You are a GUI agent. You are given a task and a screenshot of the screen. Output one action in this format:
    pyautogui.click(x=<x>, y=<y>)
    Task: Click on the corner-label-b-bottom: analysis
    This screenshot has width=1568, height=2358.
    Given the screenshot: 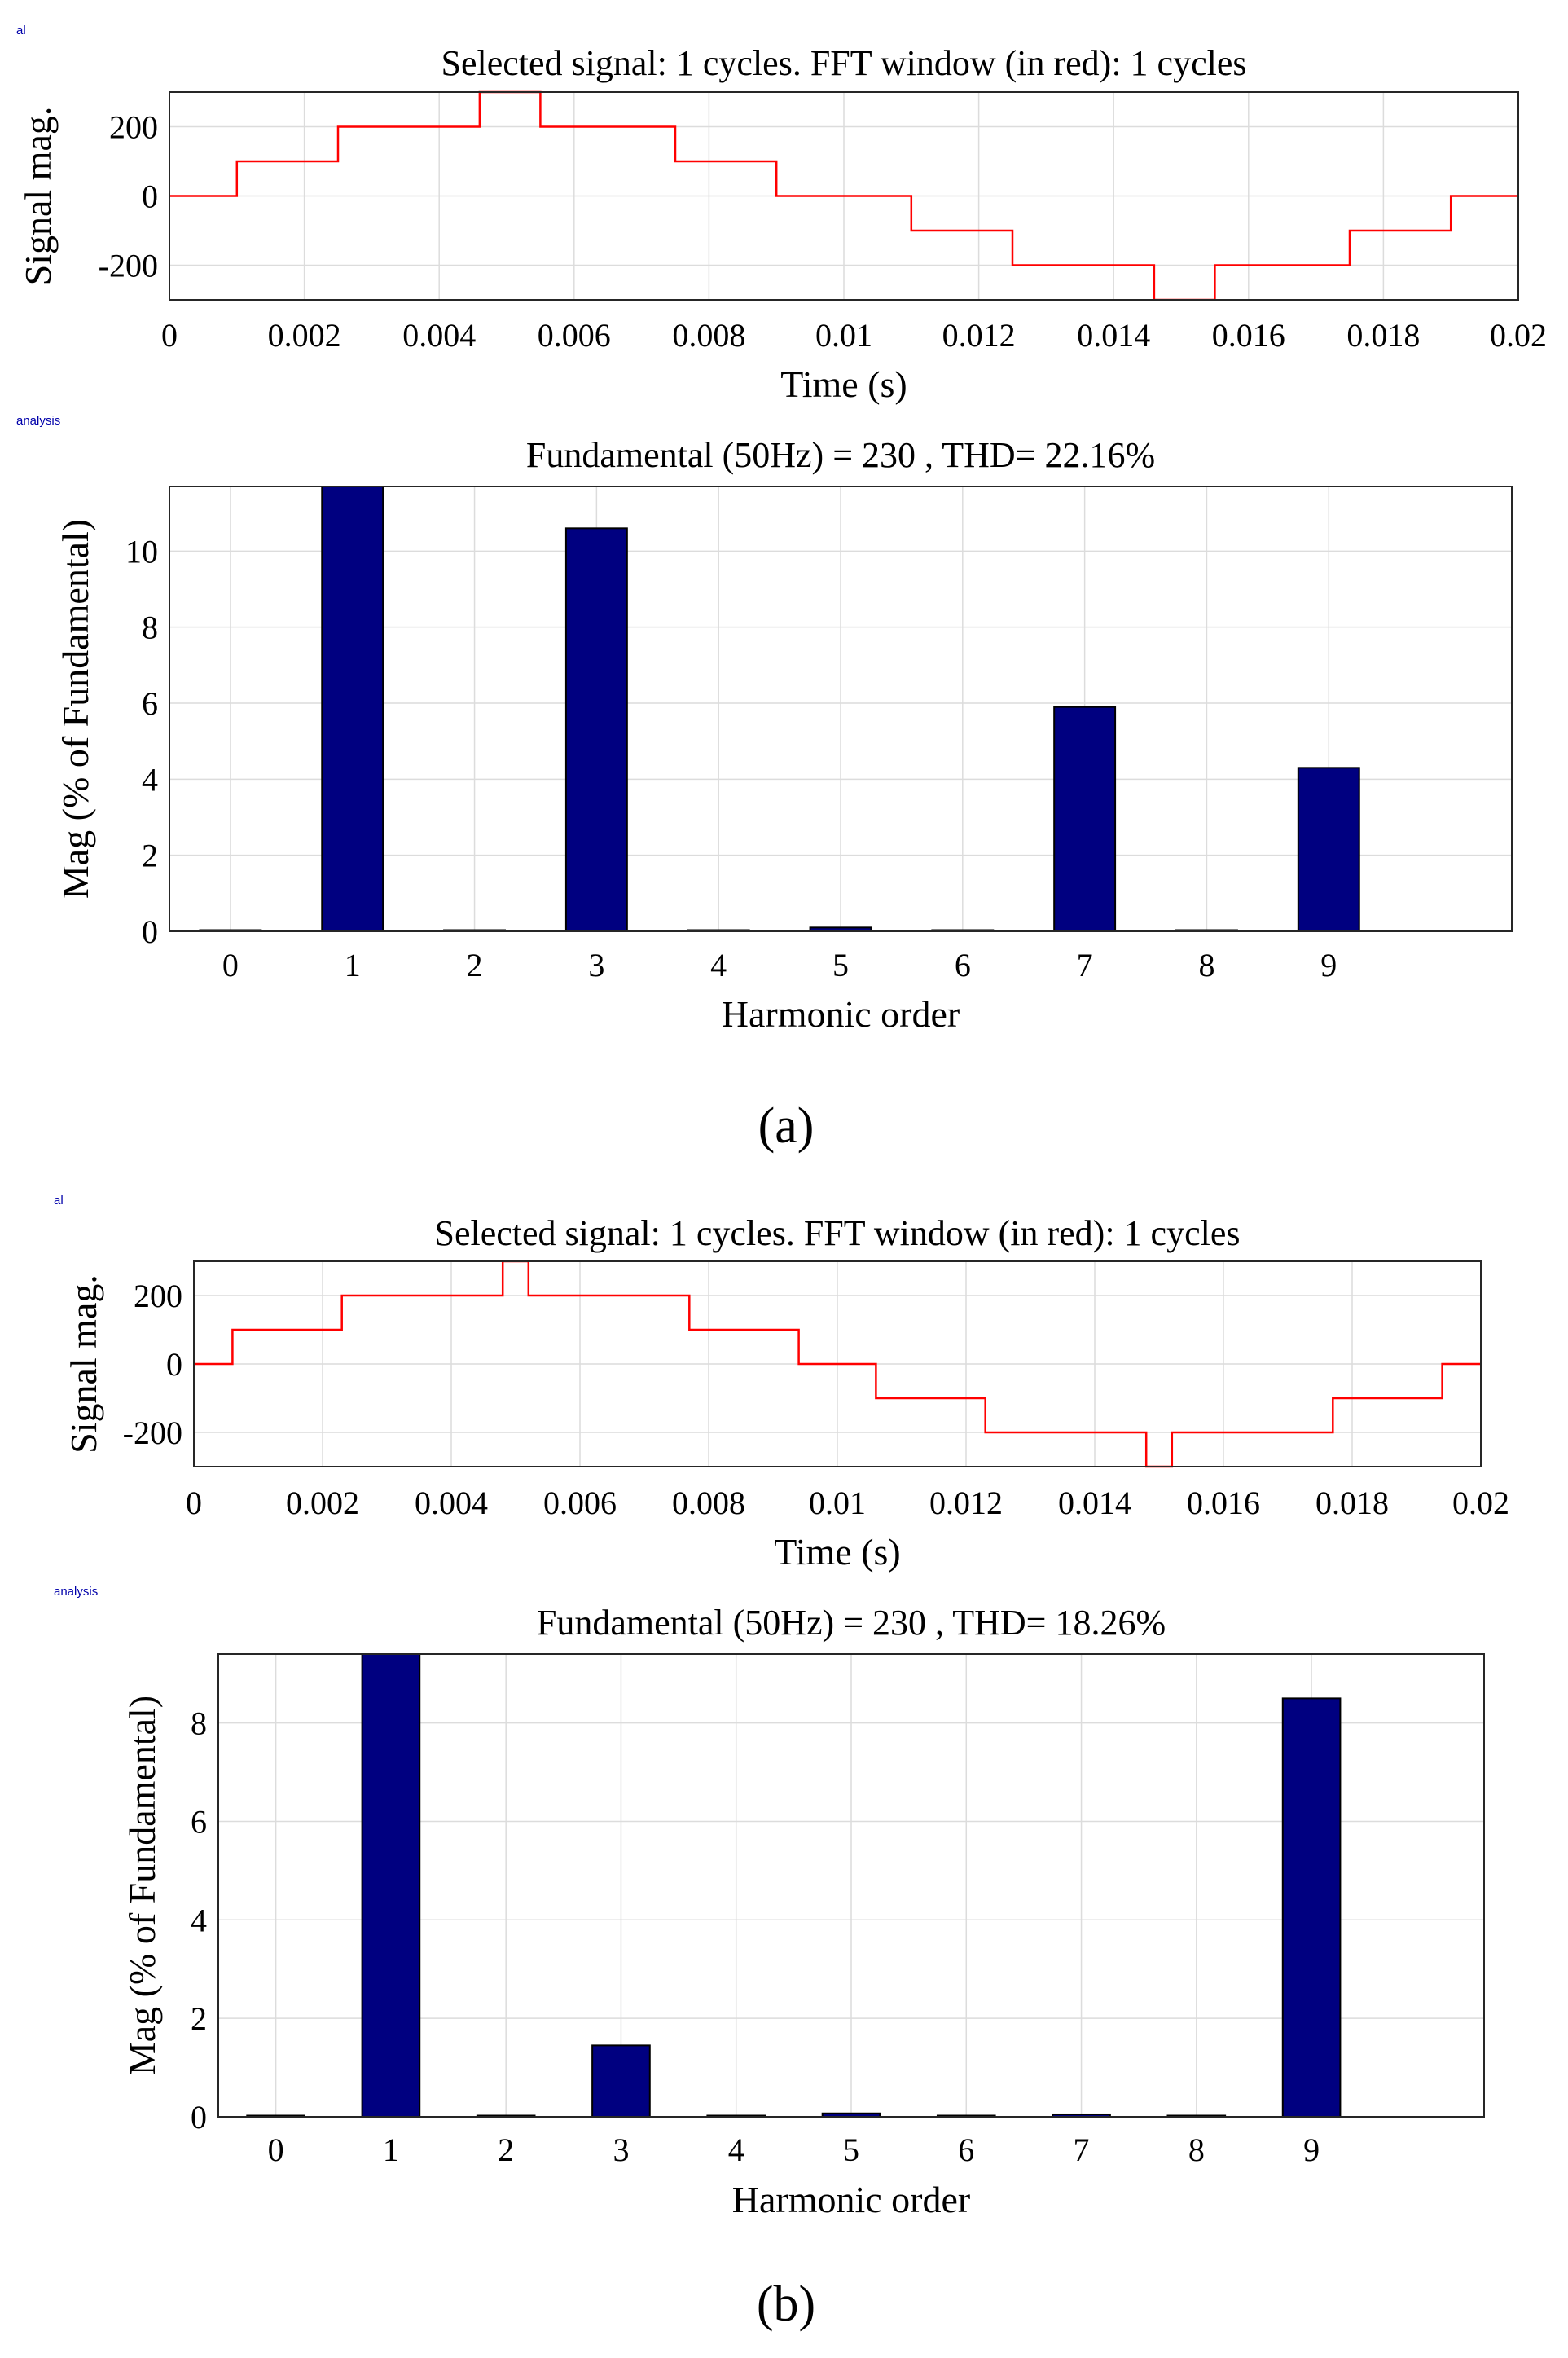 What is the action you would take?
    pyautogui.click(x=76, y=1592)
    